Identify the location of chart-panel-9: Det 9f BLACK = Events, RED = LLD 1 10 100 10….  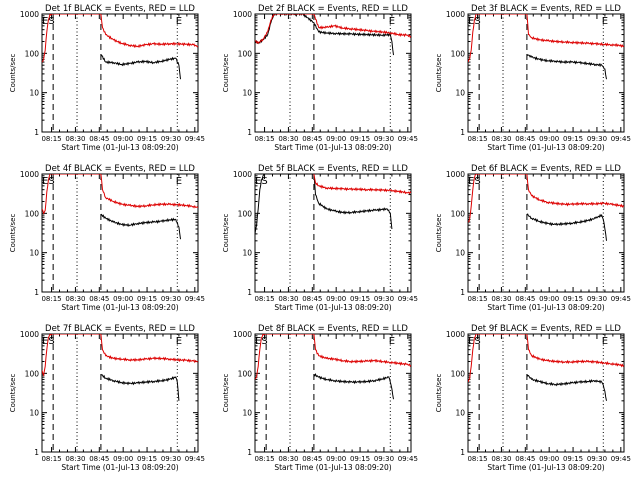
(533, 398).